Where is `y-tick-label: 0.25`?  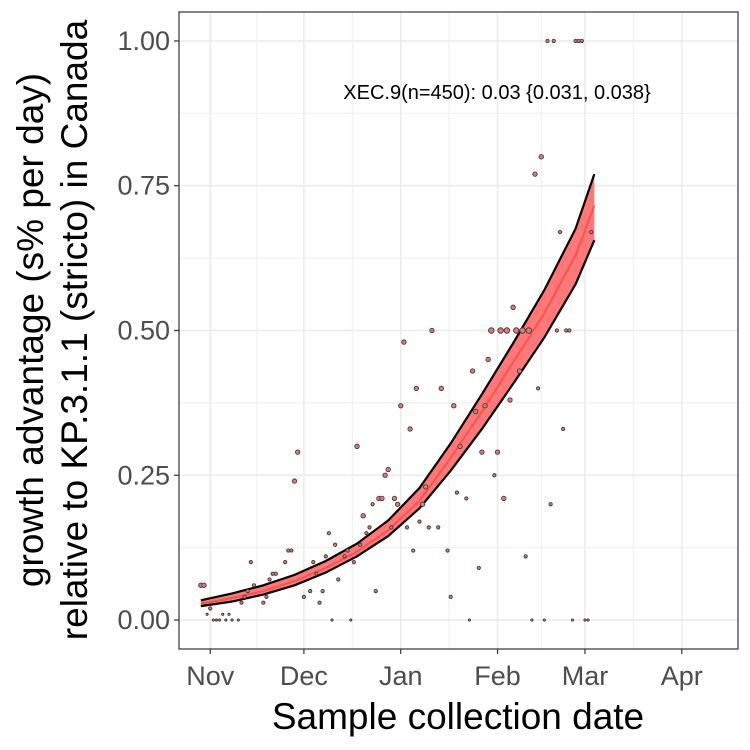 y-tick-label: 0.25 is located at coordinates (143, 475).